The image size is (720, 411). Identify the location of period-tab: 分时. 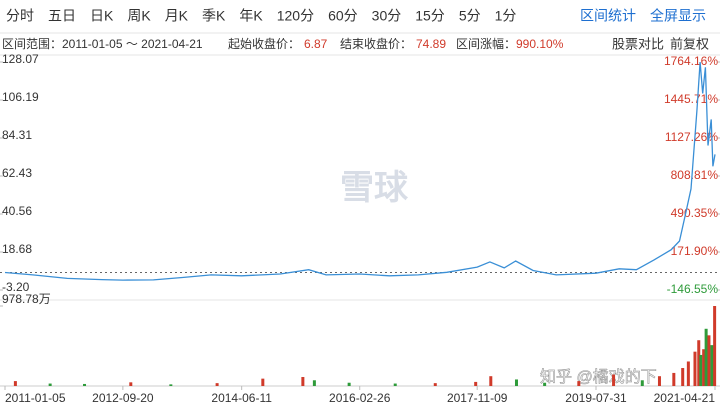
(20, 16).